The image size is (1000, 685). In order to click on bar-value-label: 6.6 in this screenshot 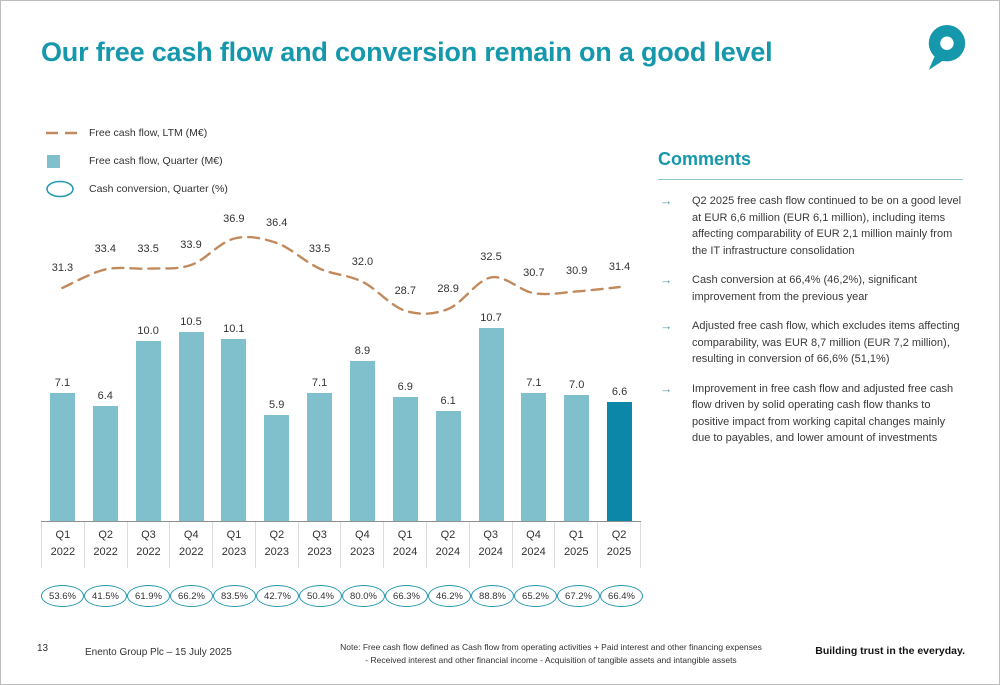, I will do `click(619, 392)`.